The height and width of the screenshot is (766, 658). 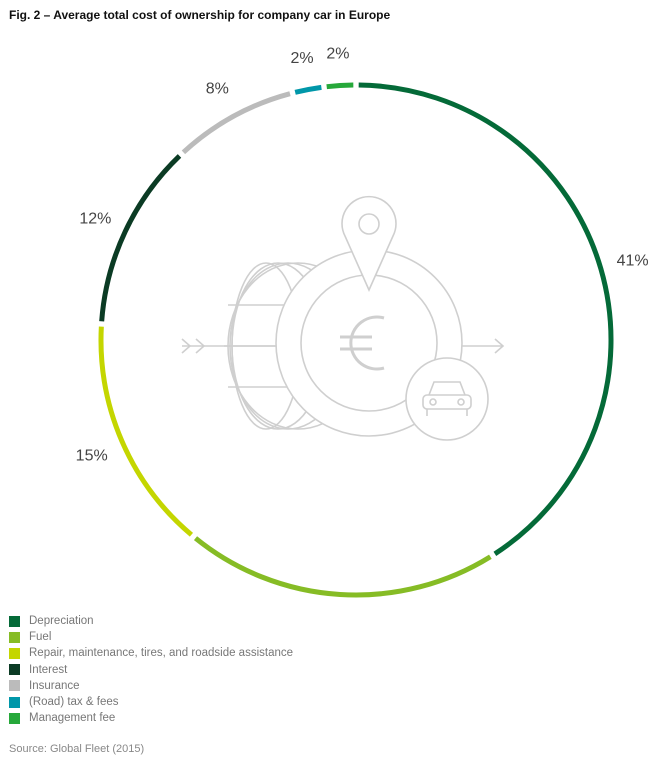 What do you see at coordinates (151, 718) in the screenshot?
I see `legend-item-management-fee: Management fee` at bounding box center [151, 718].